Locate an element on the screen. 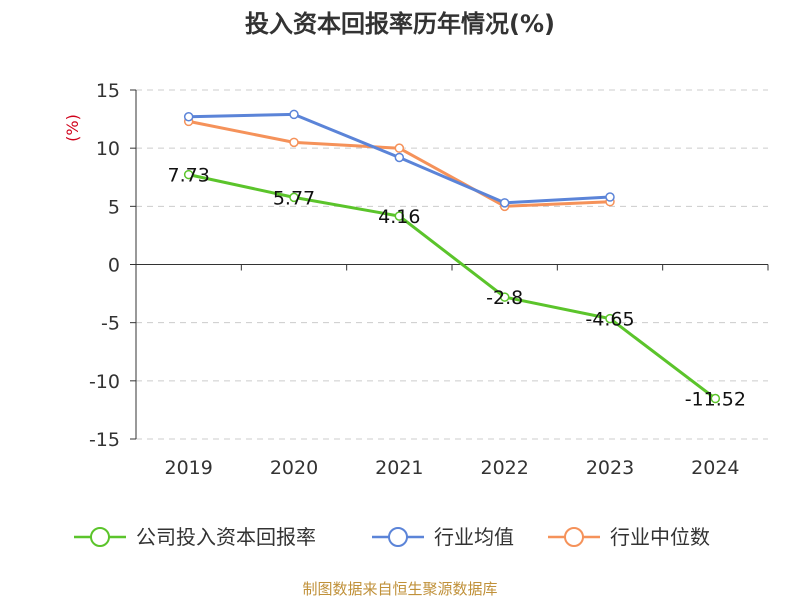 The image size is (800, 600). x-tick-label: 2020 is located at coordinates (294, 468).